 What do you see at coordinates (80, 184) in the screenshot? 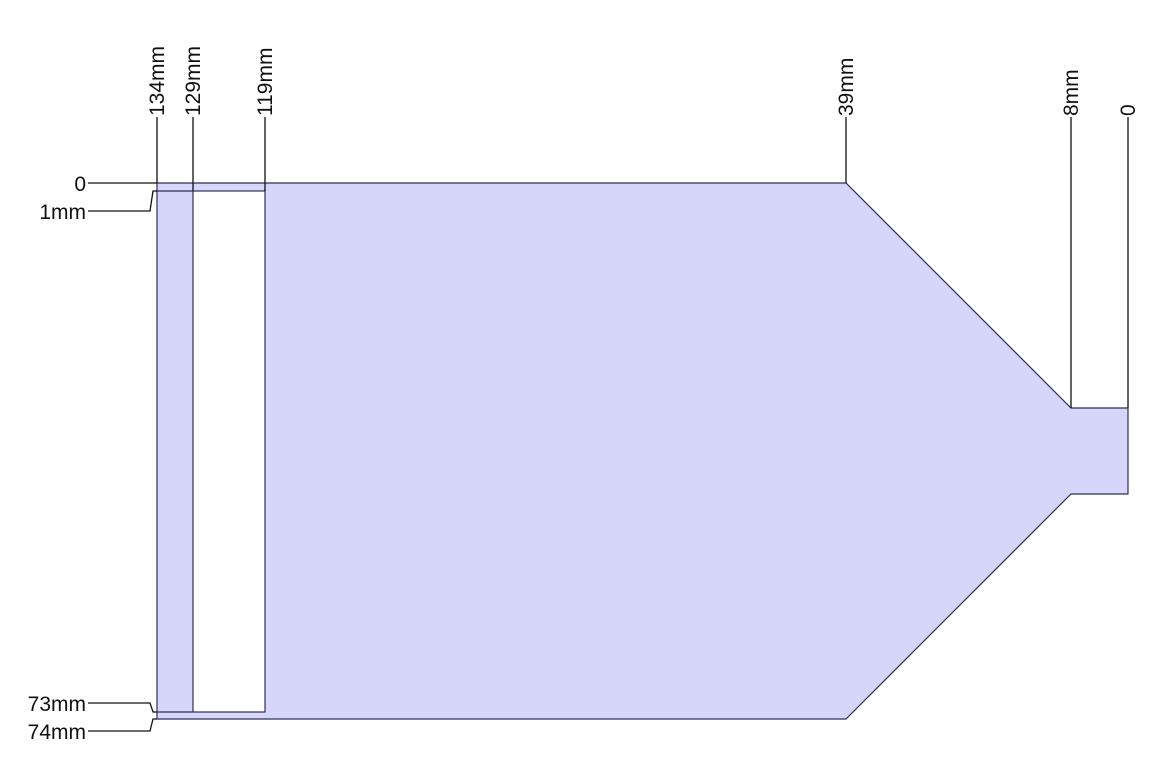
I see `dim-label-0-left: 0` at bounding box center [80, 184].